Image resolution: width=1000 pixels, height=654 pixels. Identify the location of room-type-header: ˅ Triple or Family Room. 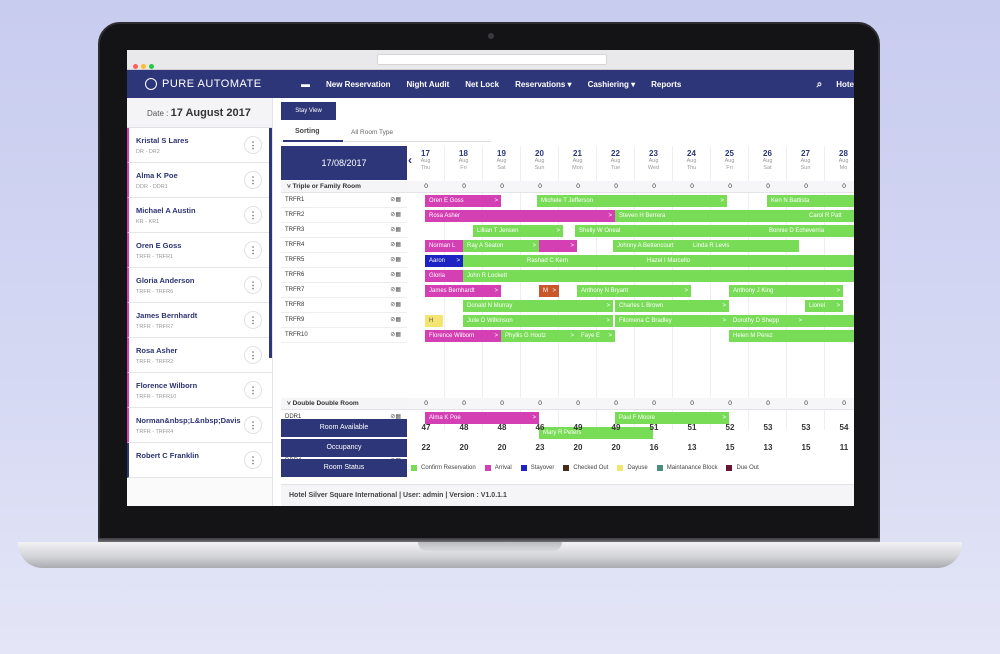
(344, 187).